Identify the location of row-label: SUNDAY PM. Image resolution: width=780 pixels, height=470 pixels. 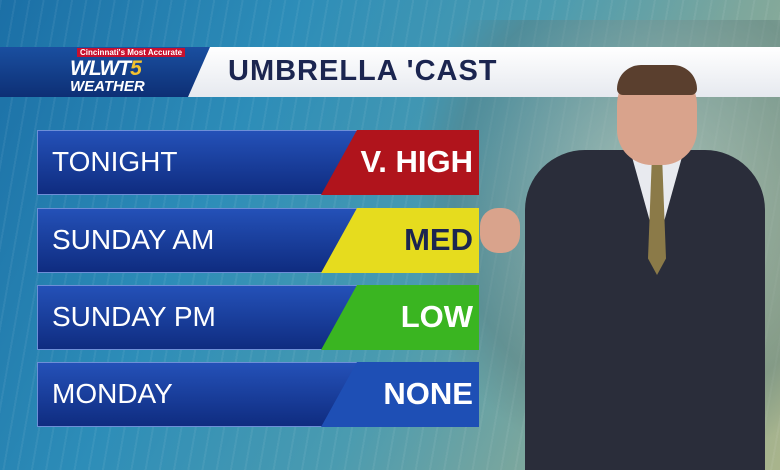
(134, 316).